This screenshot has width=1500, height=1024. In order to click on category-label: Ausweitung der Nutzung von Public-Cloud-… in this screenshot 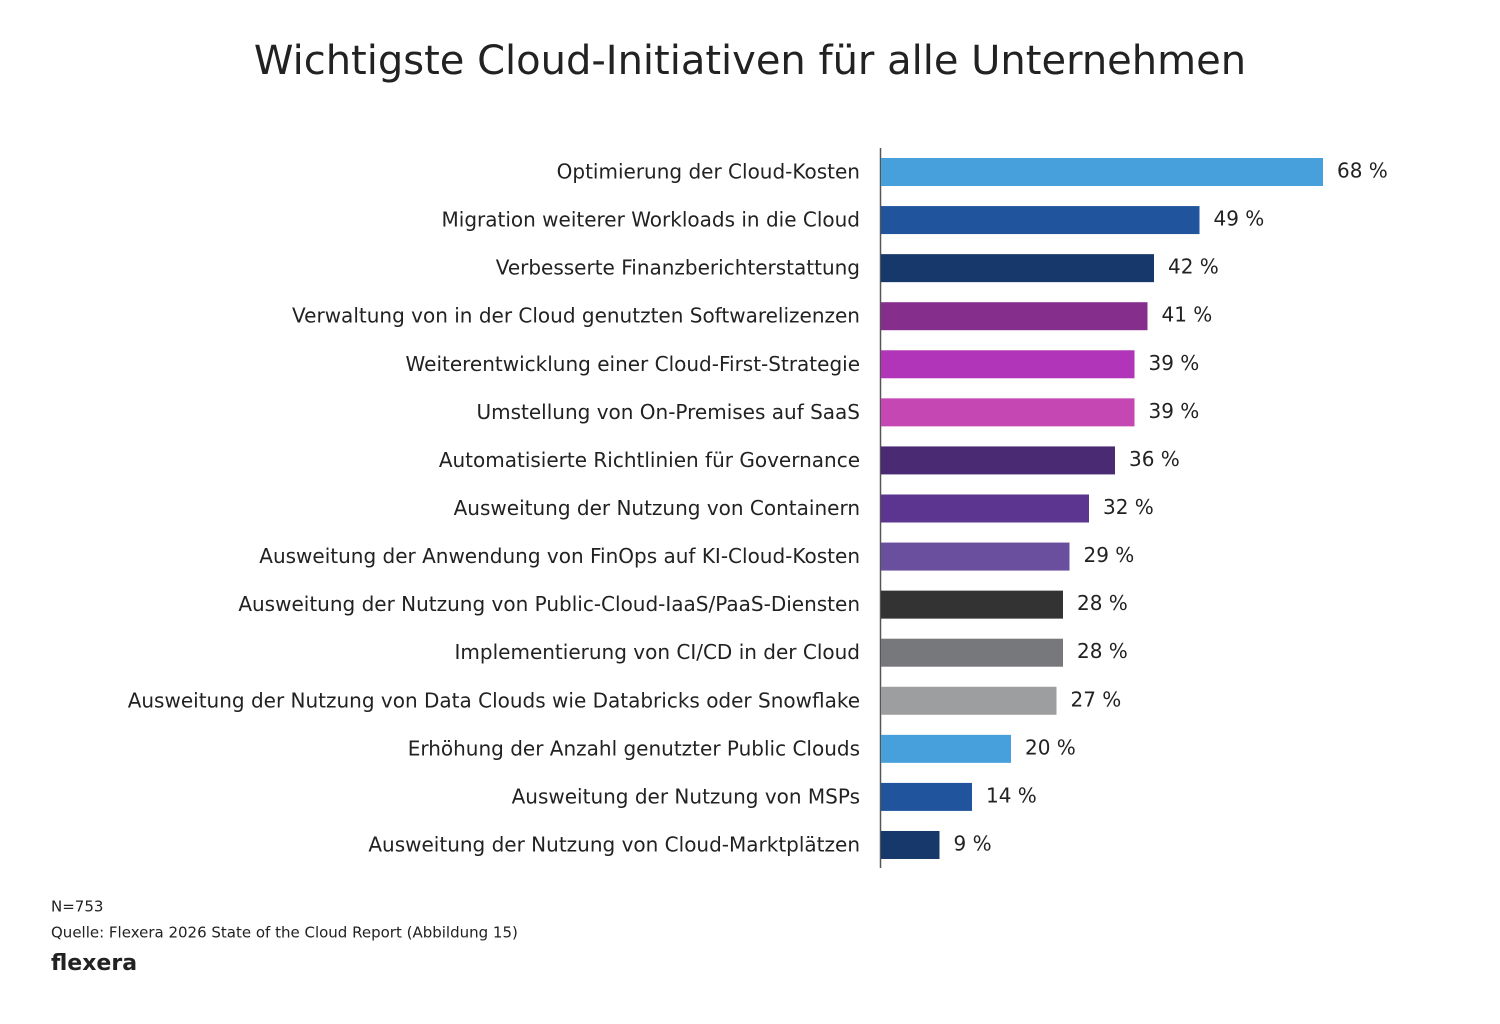, I will do `click(549, 604)`.